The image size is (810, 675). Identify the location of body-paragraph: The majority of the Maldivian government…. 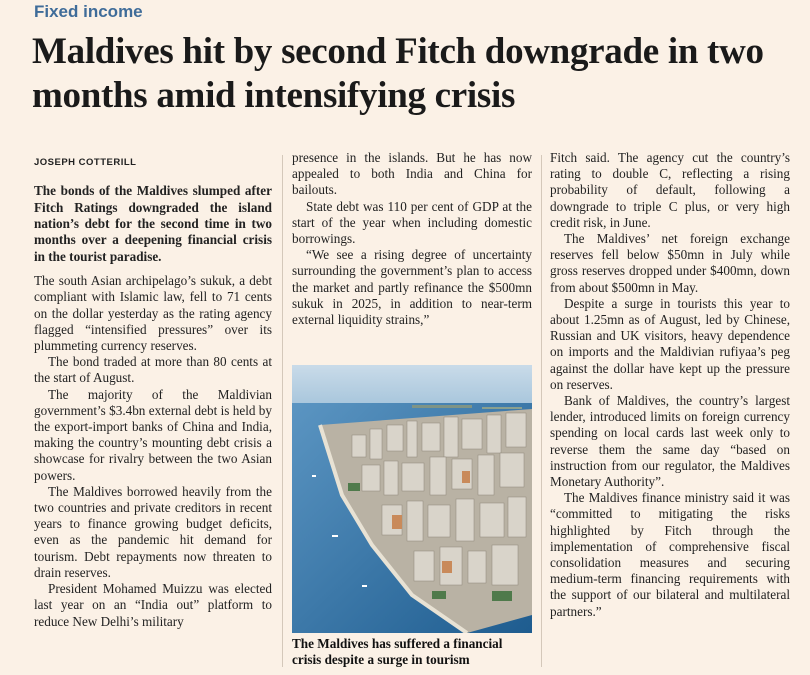
(153, 434).